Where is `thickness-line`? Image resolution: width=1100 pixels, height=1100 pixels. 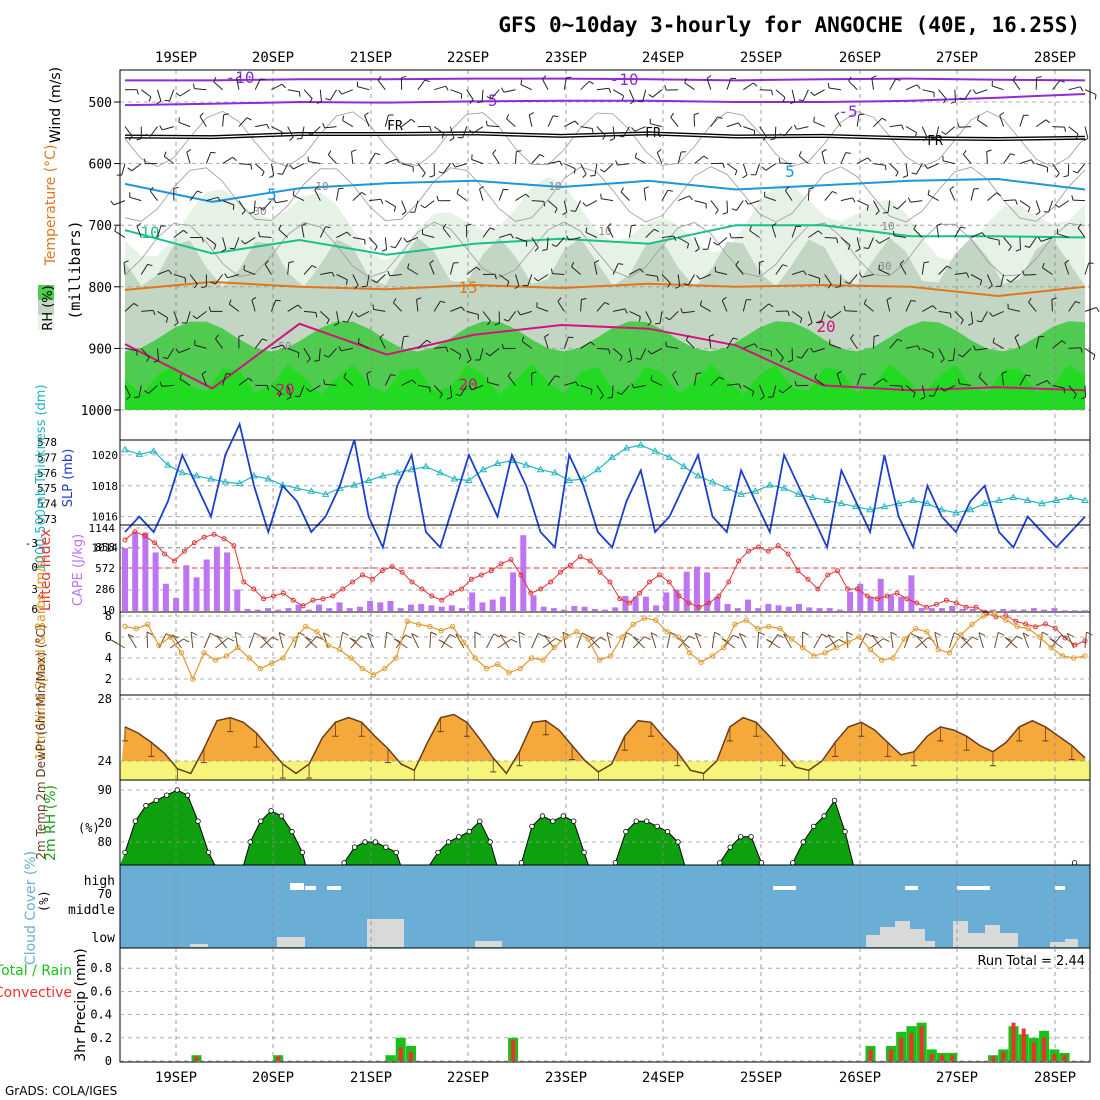
thickness-line is located at coordinates (605, 479).